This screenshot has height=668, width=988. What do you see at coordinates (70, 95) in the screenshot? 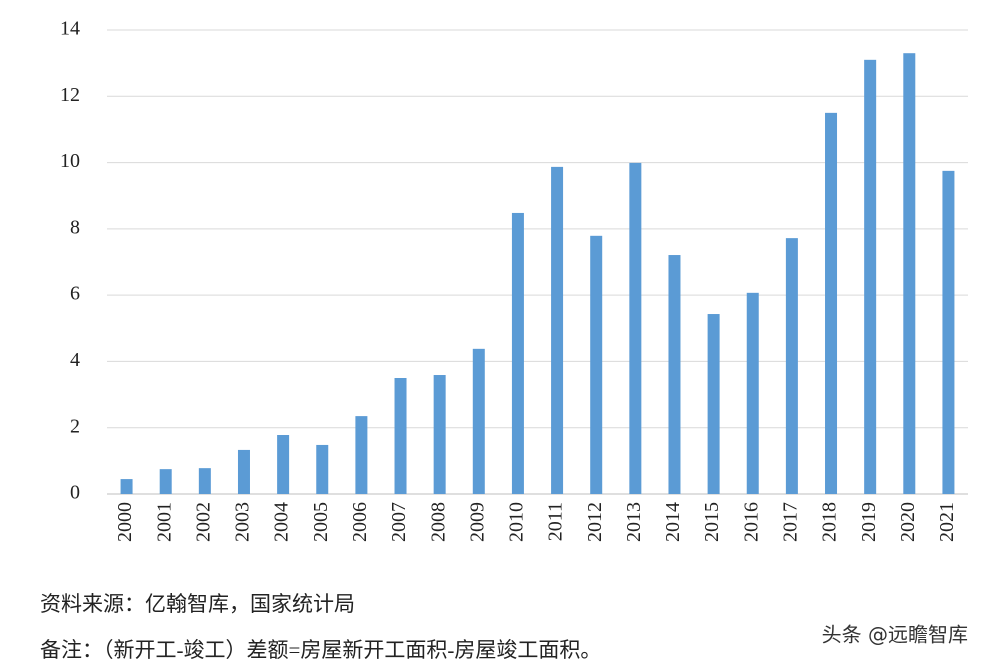
I see `y-tick-label: 12` at bounding box center [70, 95].